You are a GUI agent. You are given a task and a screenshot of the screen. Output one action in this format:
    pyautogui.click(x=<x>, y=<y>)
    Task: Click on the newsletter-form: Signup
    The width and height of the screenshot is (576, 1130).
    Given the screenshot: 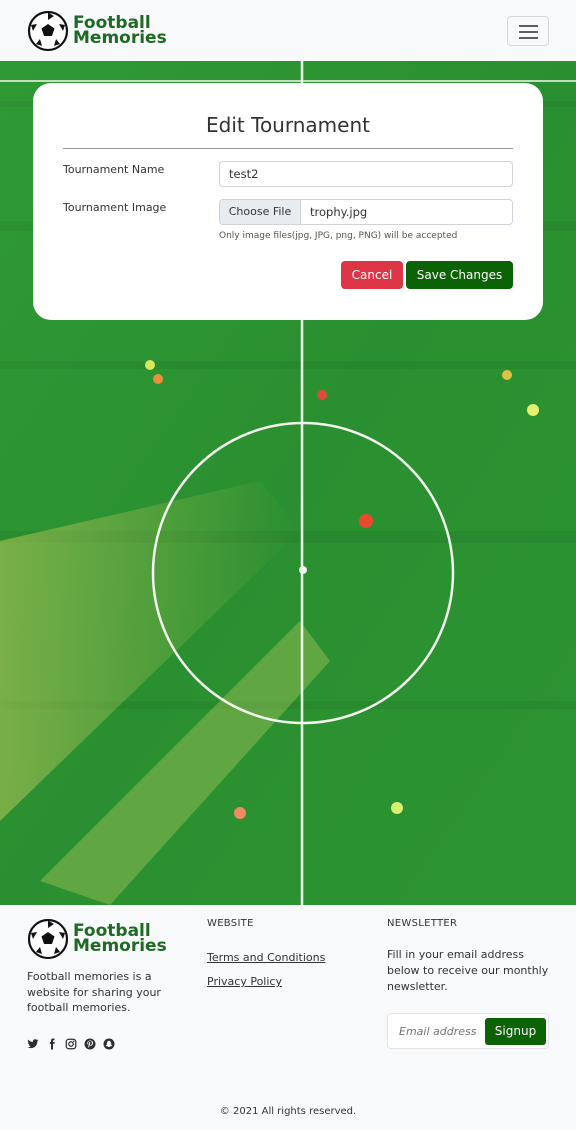 What is the action you would take?
    pyautogui.click(x=468, y=1031)
    